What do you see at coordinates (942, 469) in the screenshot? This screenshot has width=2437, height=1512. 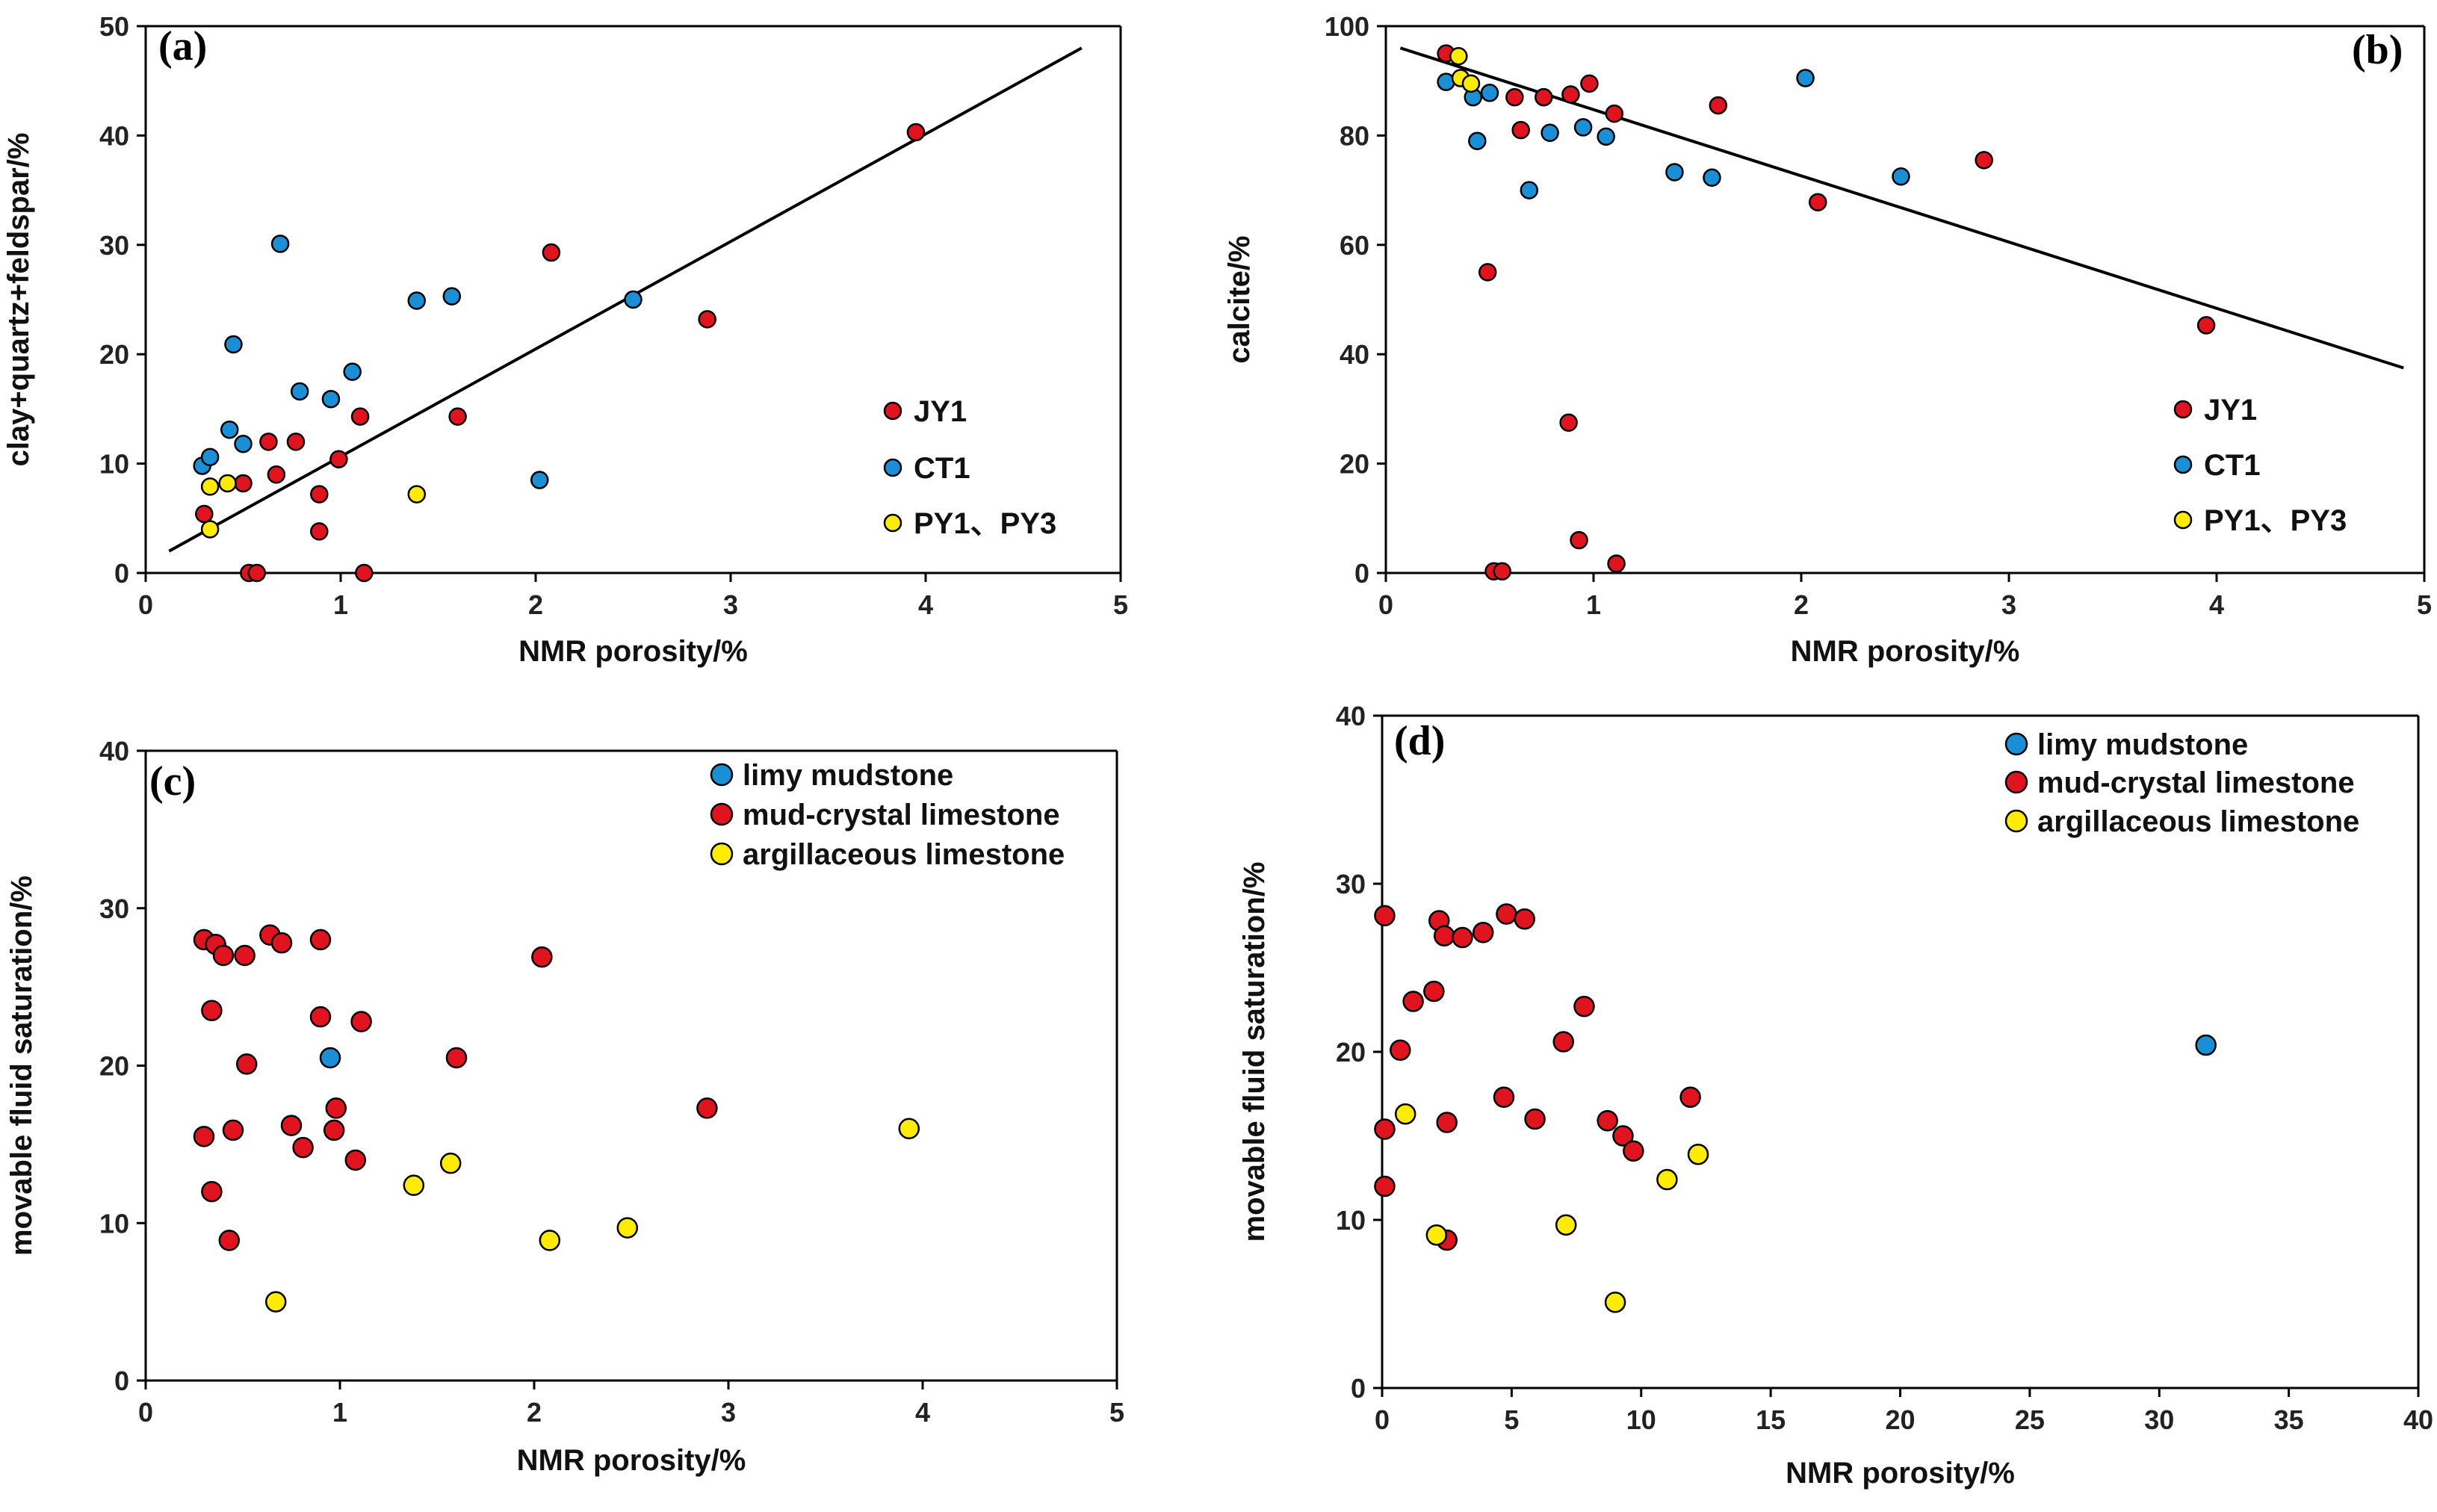 I see `legend-label: CT1` at bounding box center [942, 469].